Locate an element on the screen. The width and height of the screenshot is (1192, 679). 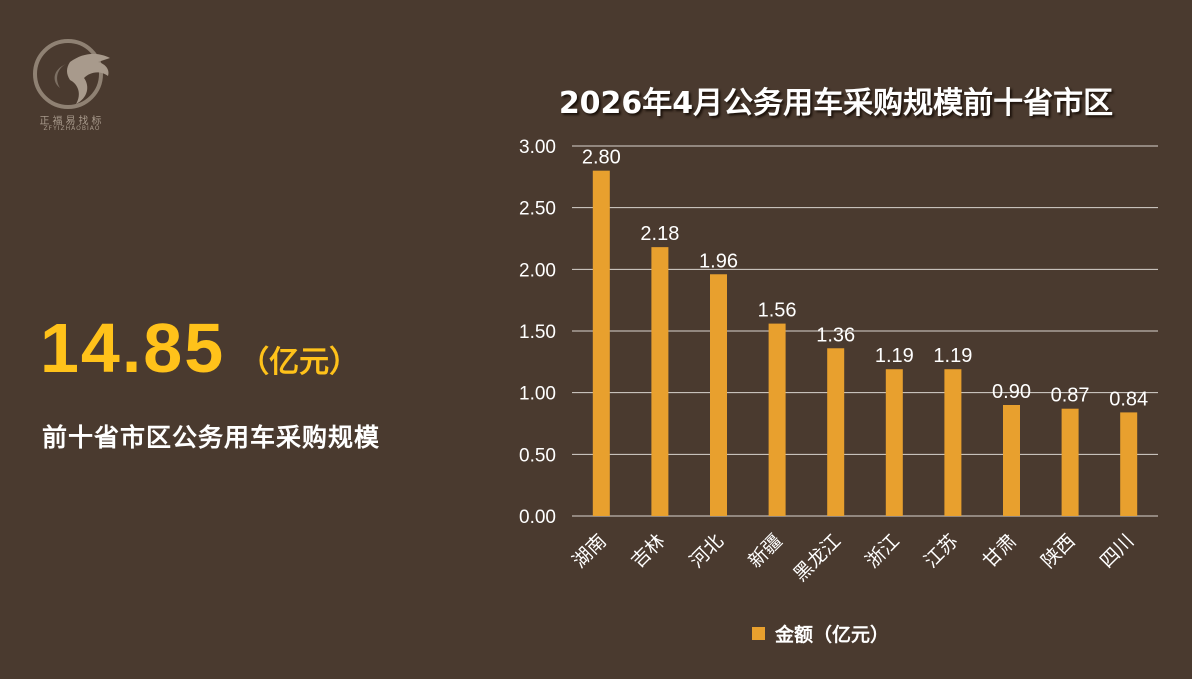
chart-title: 2026年4月公务用车采购规模前十省市区 is located at coordinates (836, 103).